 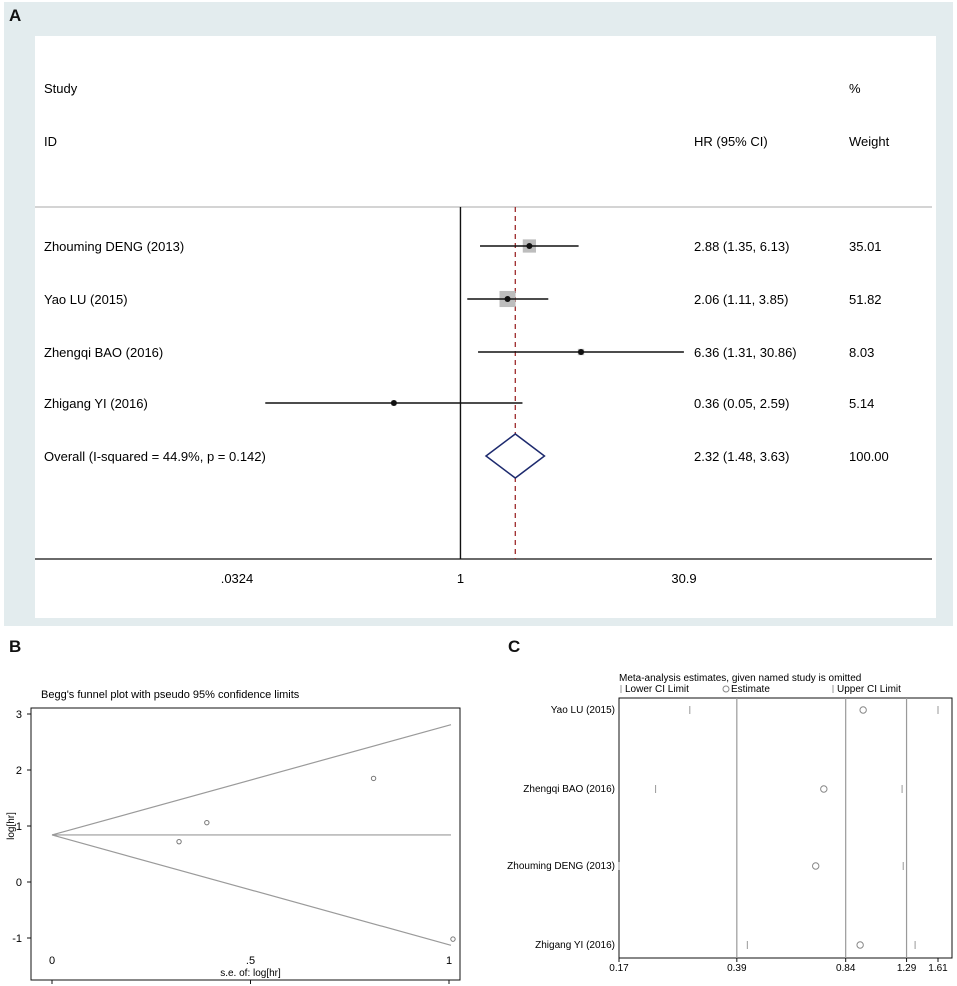 I want to click on y-tick-label: -1, so click(x=17, y=939).